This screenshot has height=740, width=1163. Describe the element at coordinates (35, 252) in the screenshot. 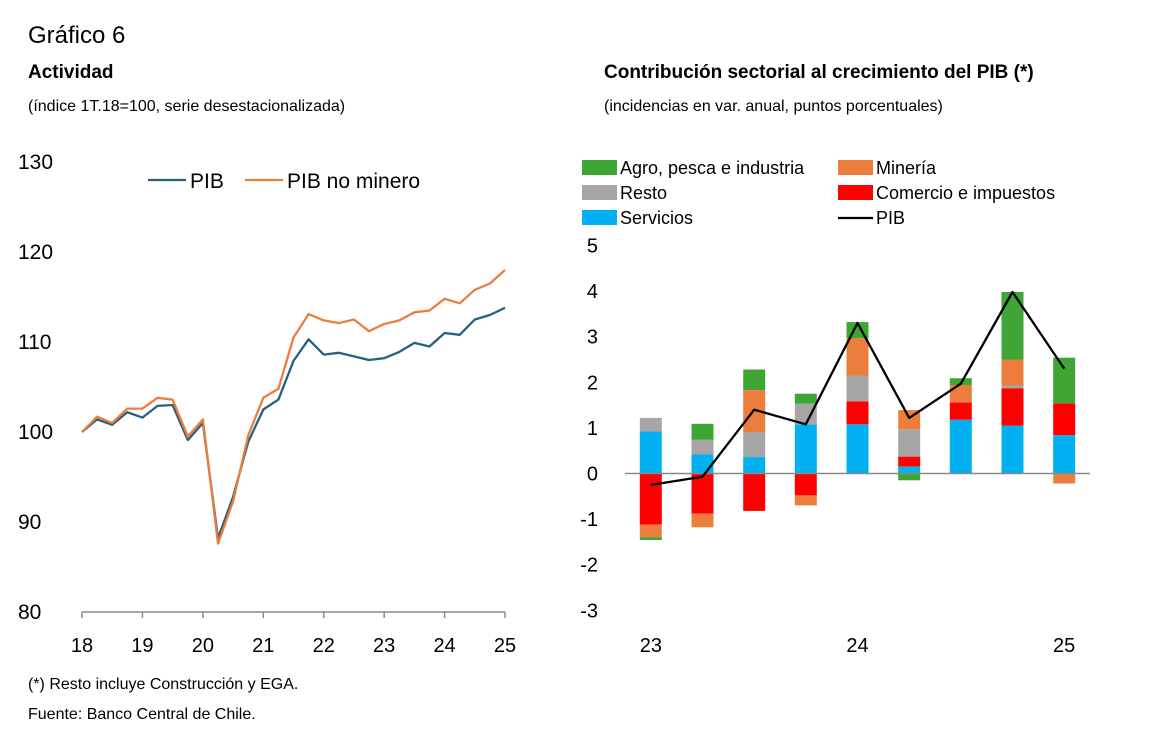

I see `y-tick-label: 120` at that location.